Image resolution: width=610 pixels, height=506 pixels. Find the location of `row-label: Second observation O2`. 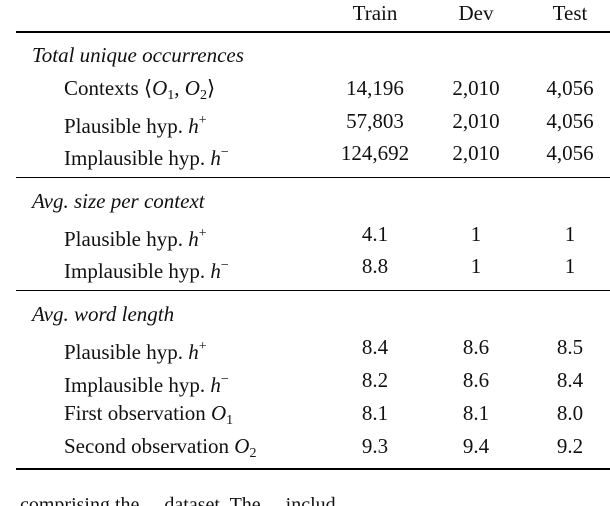

row-label: Second observation O2 is located at coordinates (160, 447).